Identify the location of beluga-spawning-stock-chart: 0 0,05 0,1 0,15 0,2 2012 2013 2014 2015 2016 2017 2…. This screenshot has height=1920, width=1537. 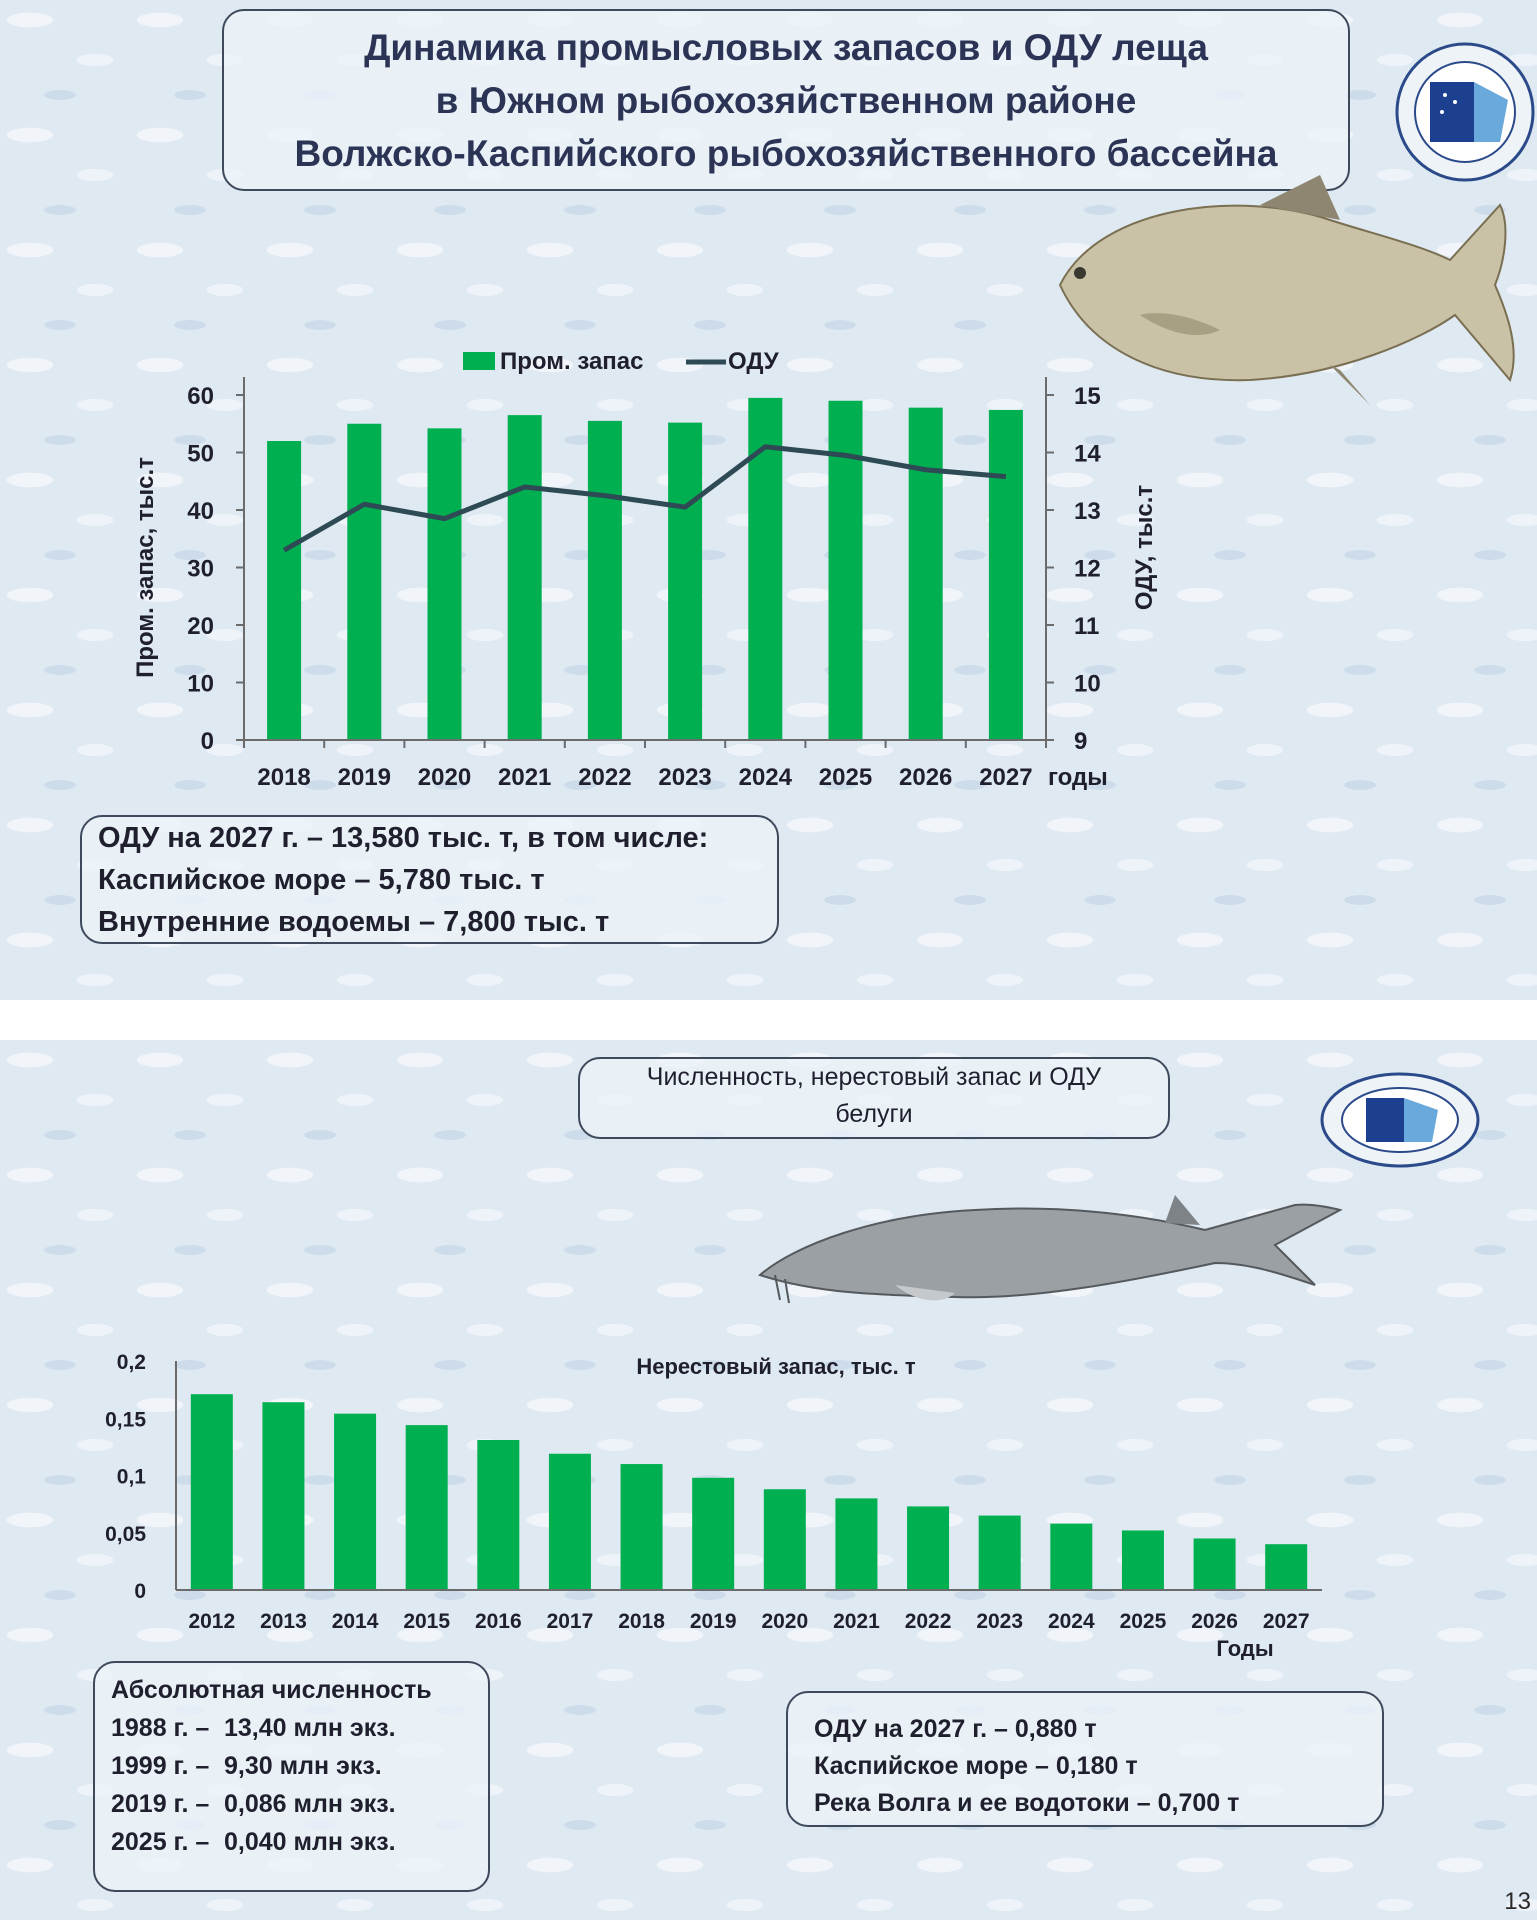
(713, 1505).